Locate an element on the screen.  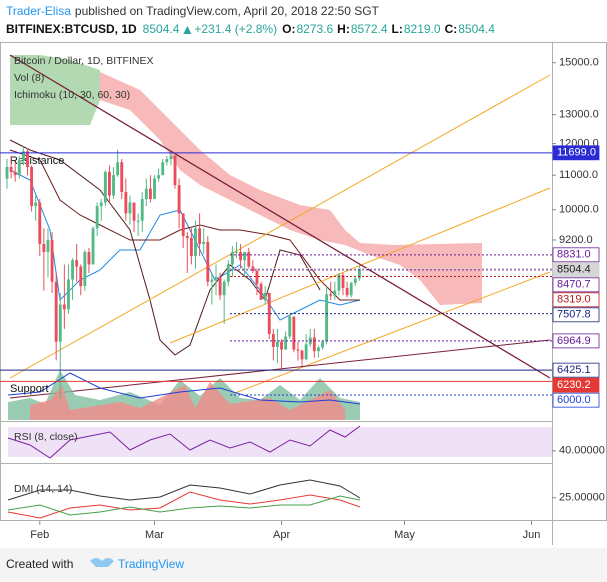
volume-label: Vol (8) is located at coordinates (29, 78).